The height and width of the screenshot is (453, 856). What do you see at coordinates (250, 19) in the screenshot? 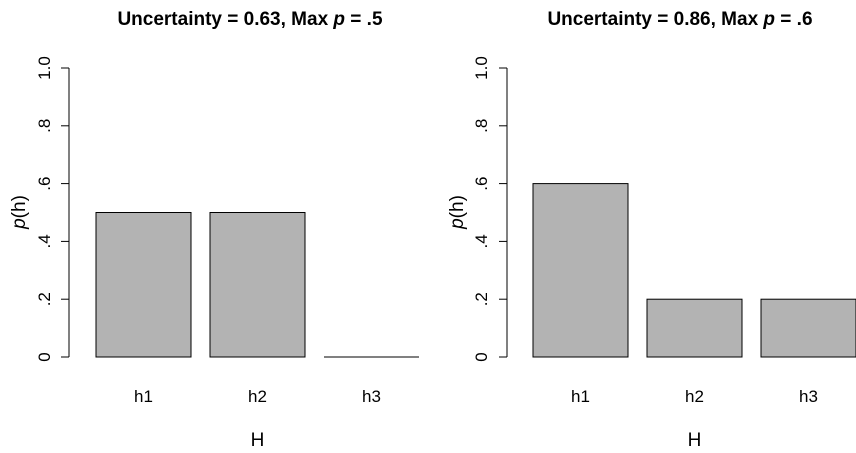
I see `chart-title: Uncertainty = 0.63, Max p = .5` at bounding box center [250, 19].